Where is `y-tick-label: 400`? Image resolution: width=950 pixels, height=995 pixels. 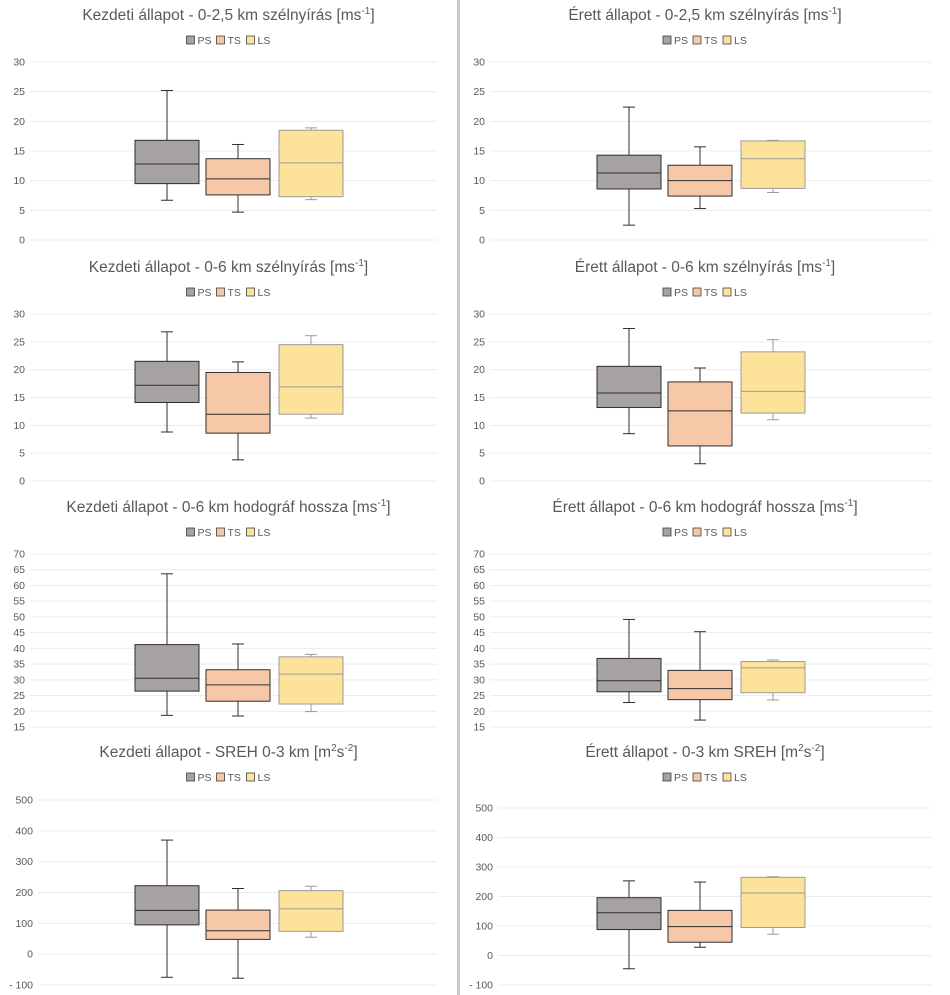 y-tick-label: 400 is located at coordinates (484, 838).